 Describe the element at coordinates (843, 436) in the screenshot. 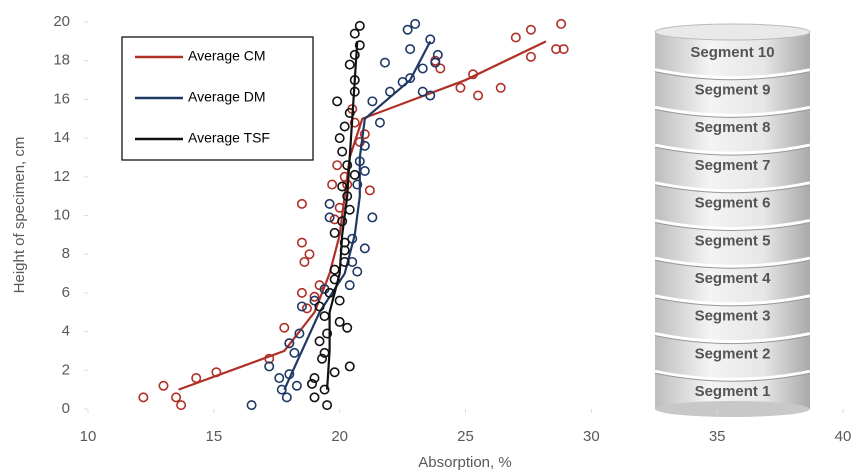

I see `x-tick-label: 40` at that location.